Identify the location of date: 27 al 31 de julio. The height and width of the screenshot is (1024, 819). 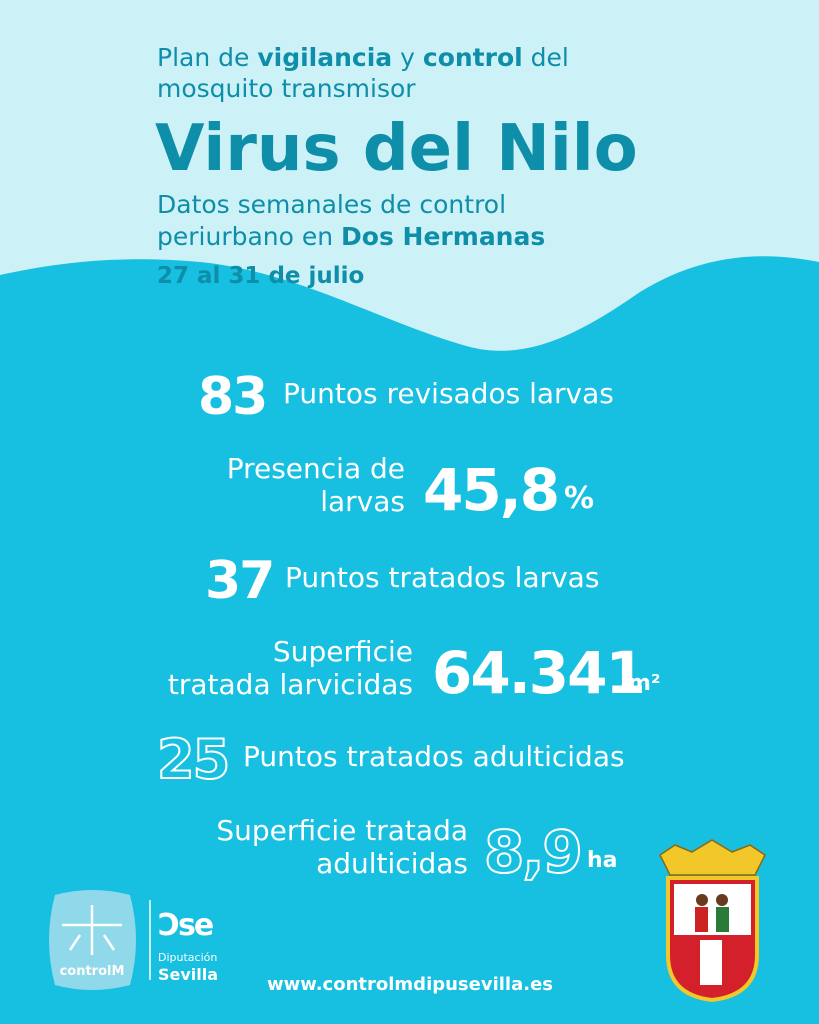
(260, 276).